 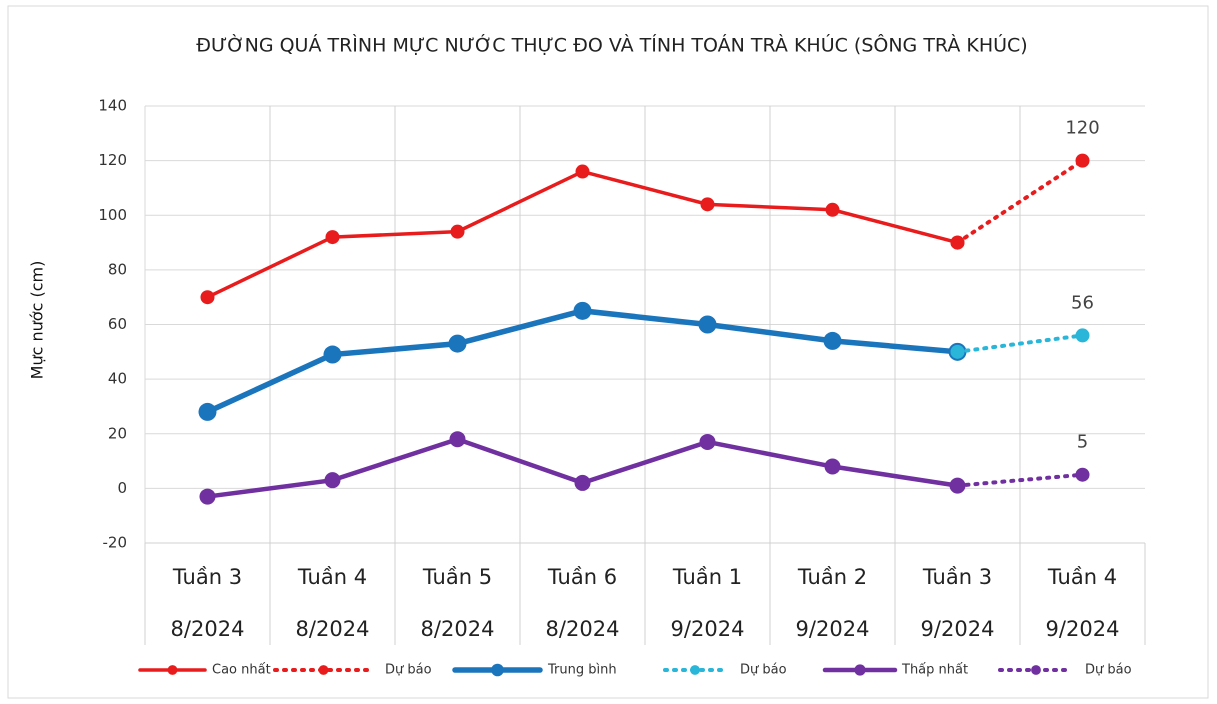 What do you see at coordinates (117, 379) in the screenshot?
I see `y-tick-label: 40` at bounding box center [117, 379].